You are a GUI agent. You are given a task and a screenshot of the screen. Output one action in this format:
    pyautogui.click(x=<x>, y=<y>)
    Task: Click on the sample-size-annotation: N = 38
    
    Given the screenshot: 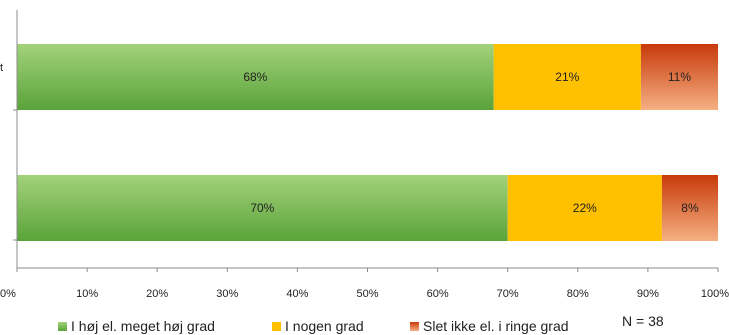 What is the action you would take?
    pyautogui.click(x=643, y=321)
    